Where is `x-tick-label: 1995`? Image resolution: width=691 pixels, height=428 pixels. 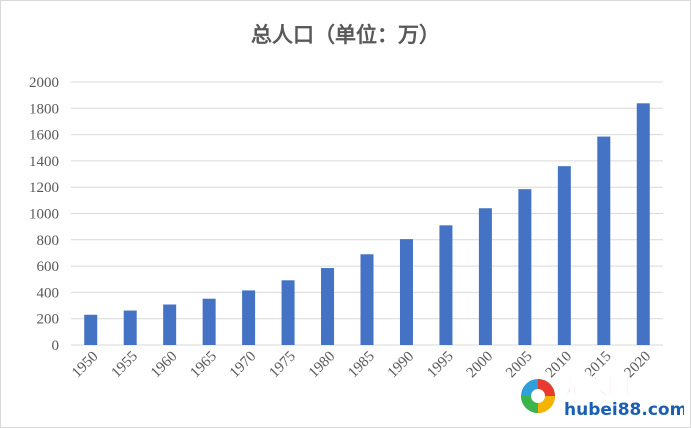
x-tick-label: 1995 is located at coordinates (440, 365).